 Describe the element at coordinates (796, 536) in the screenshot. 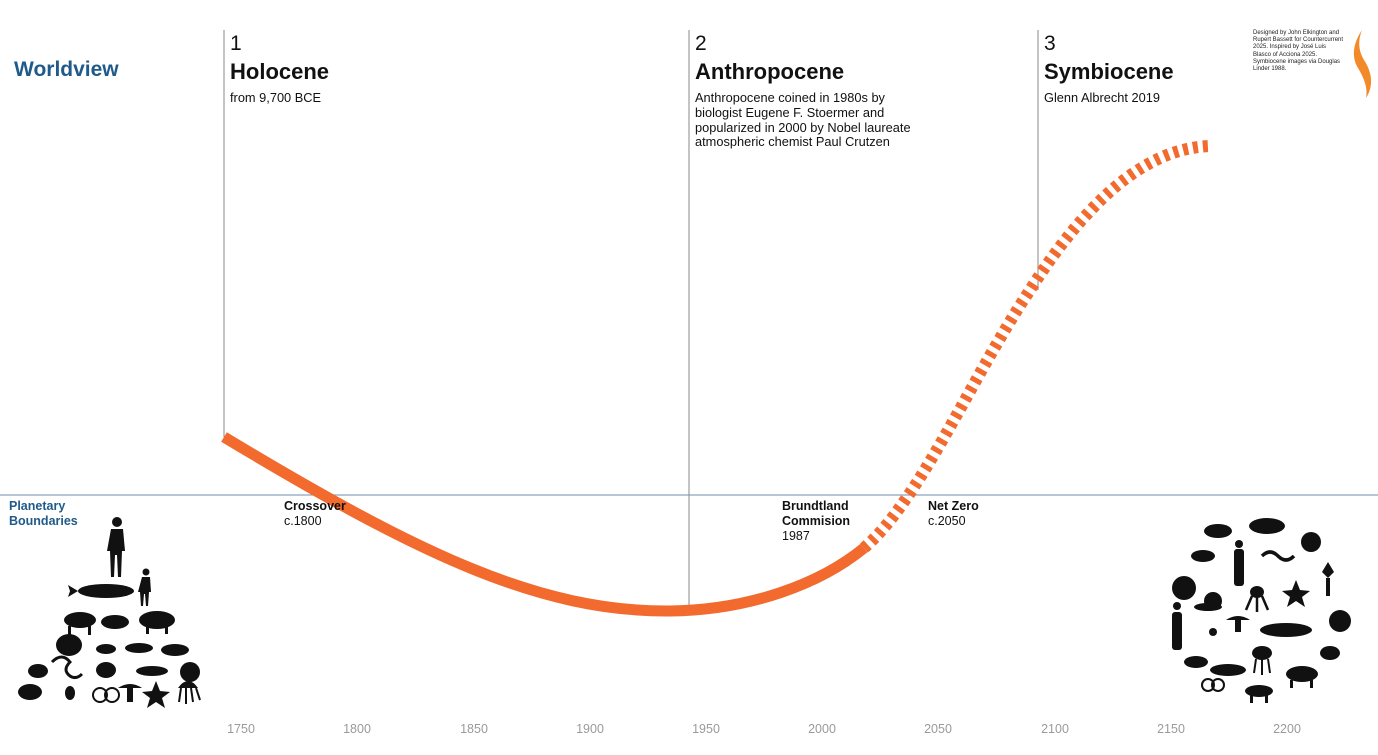

I see `milestone-date: 1987` at that location.